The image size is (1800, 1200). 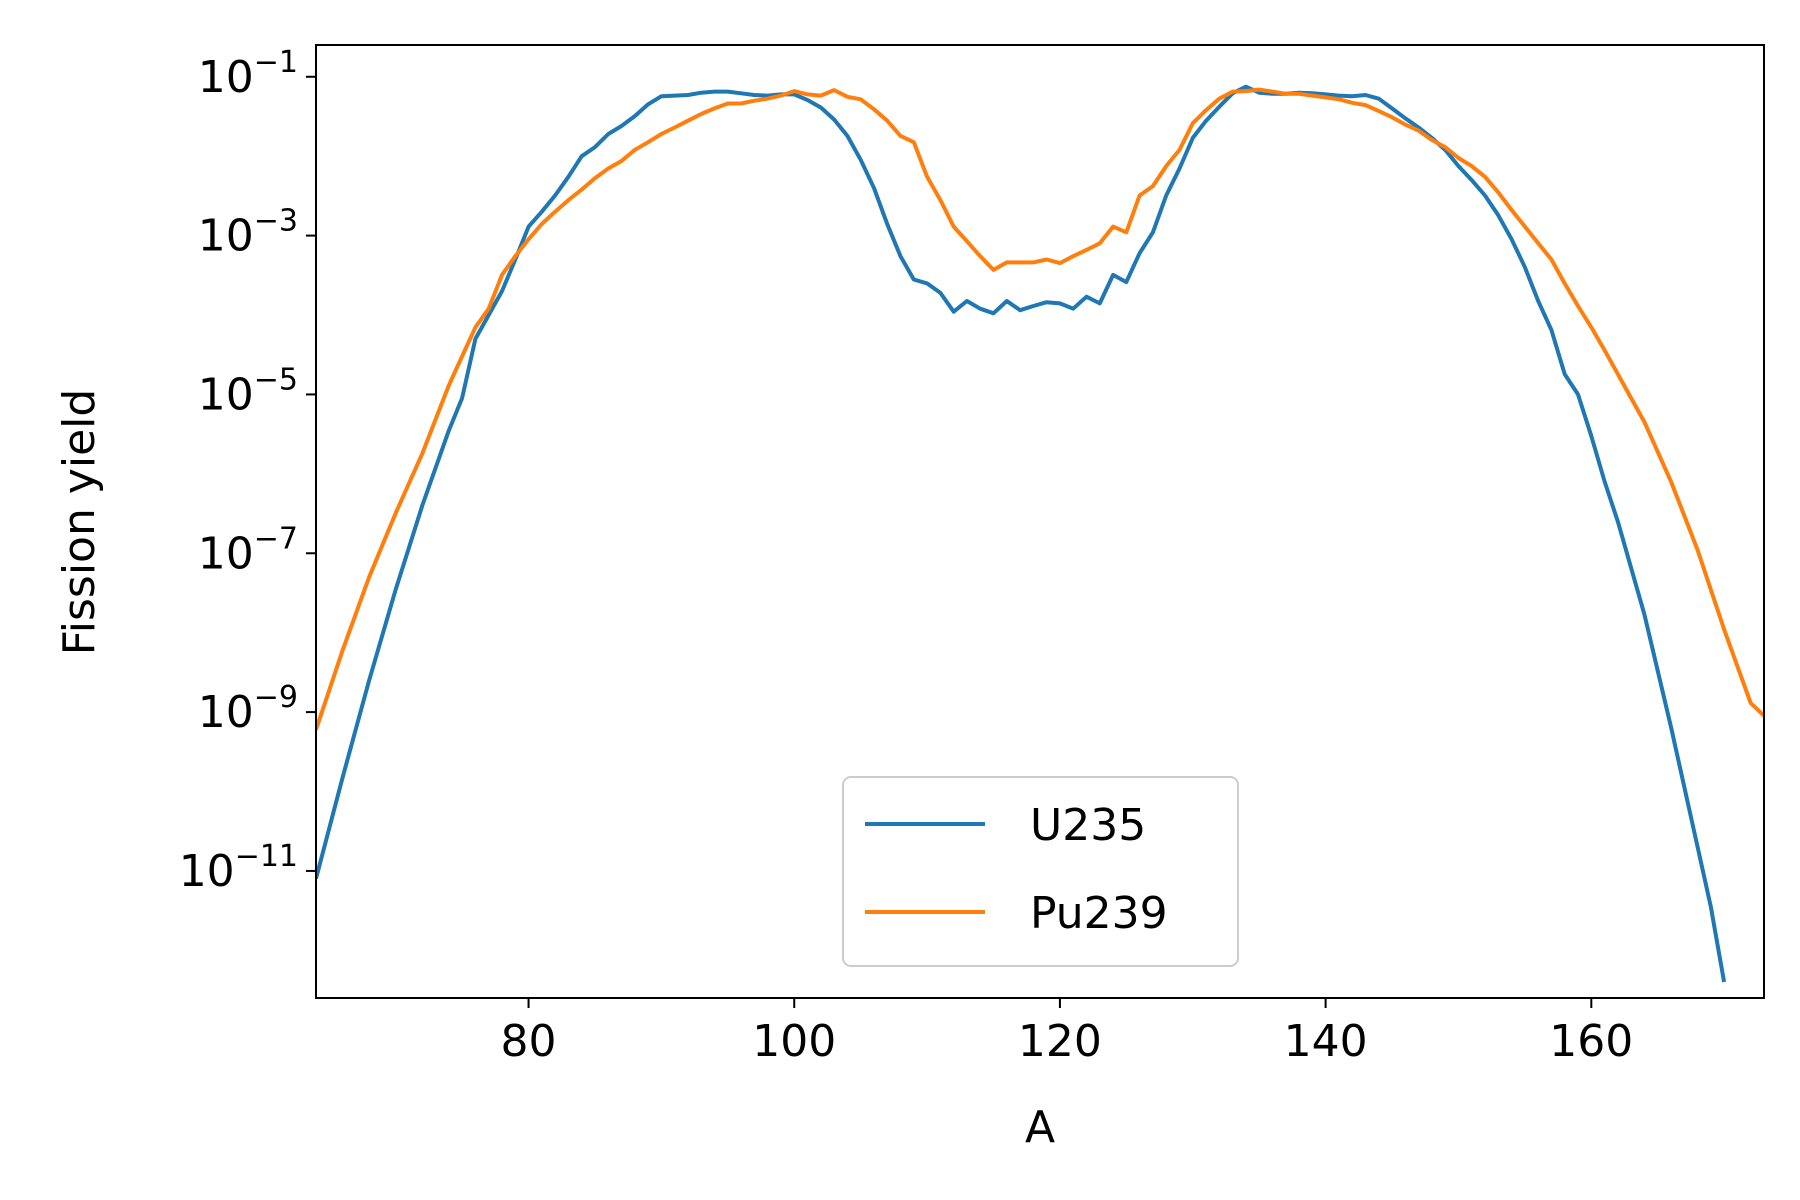 I want to click on y-tick-label: 10⁻⁷, so click(x=248, y=550).